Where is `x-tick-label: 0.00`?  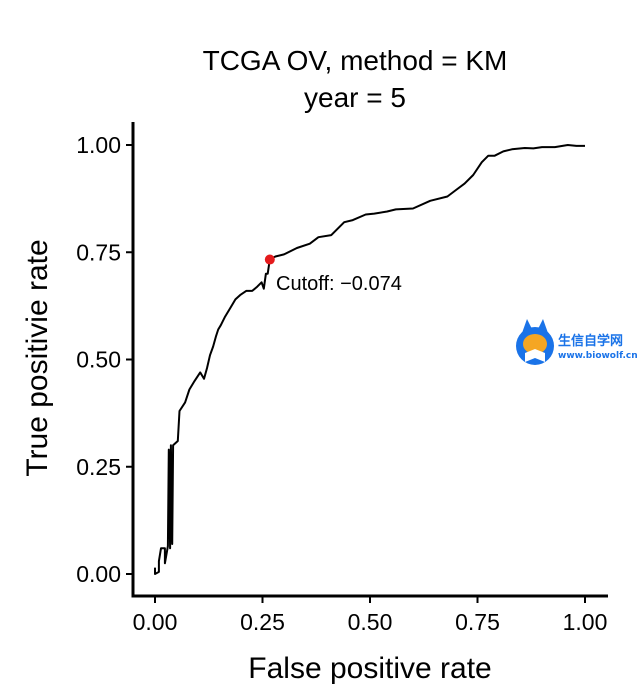
x-tick-label: 0.00 is located at coordinates (155, 622).